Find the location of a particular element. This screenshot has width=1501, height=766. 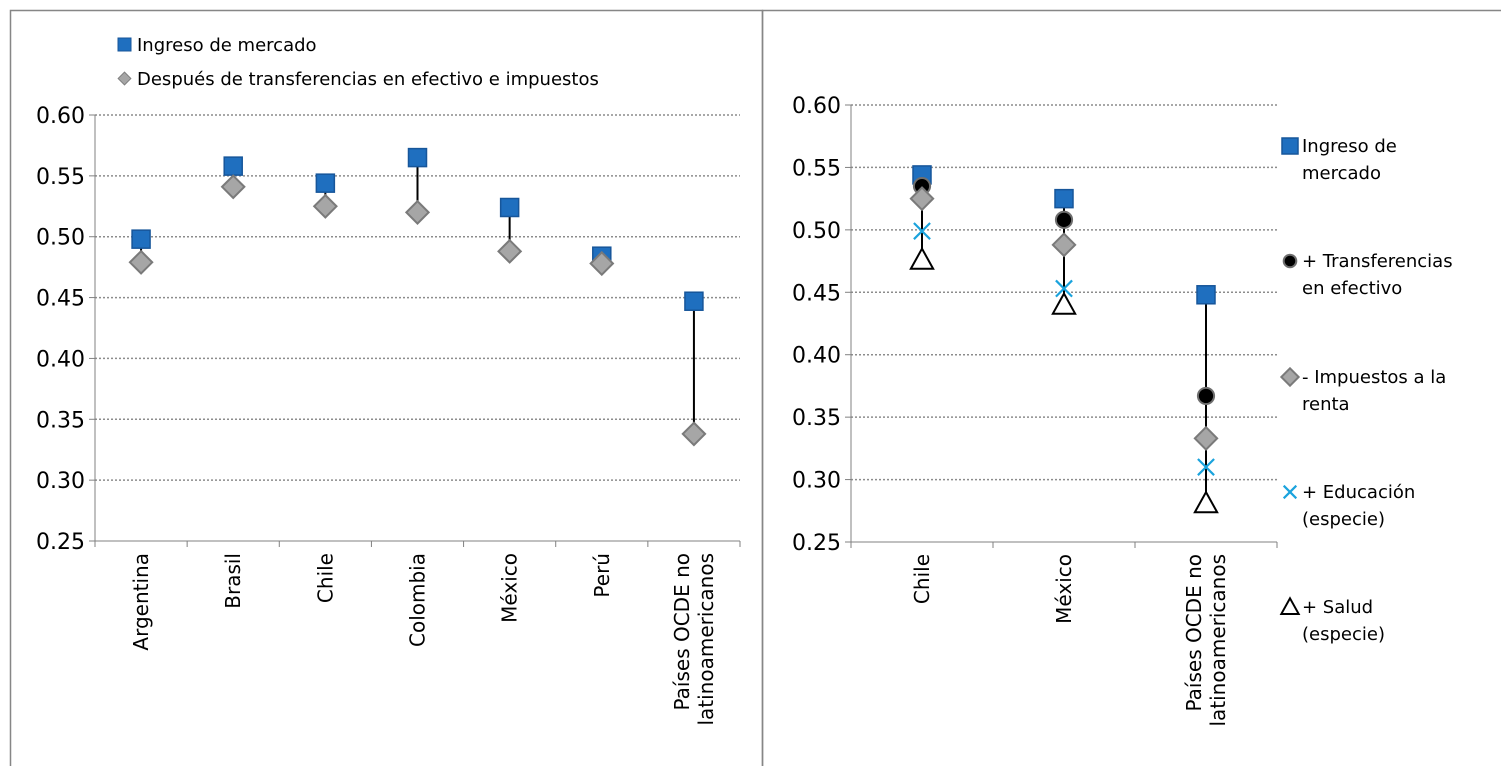

legend-label: en efectivo is located at coordinates (1352, 288).